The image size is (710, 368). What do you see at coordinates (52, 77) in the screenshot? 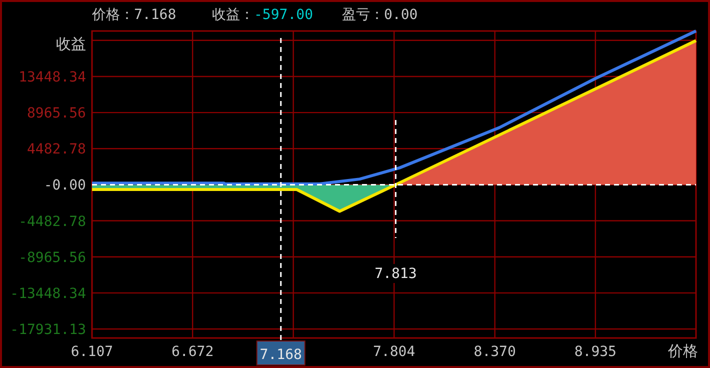
I see `y-tick-label: 13448.34` at bounding box center [52, 77].